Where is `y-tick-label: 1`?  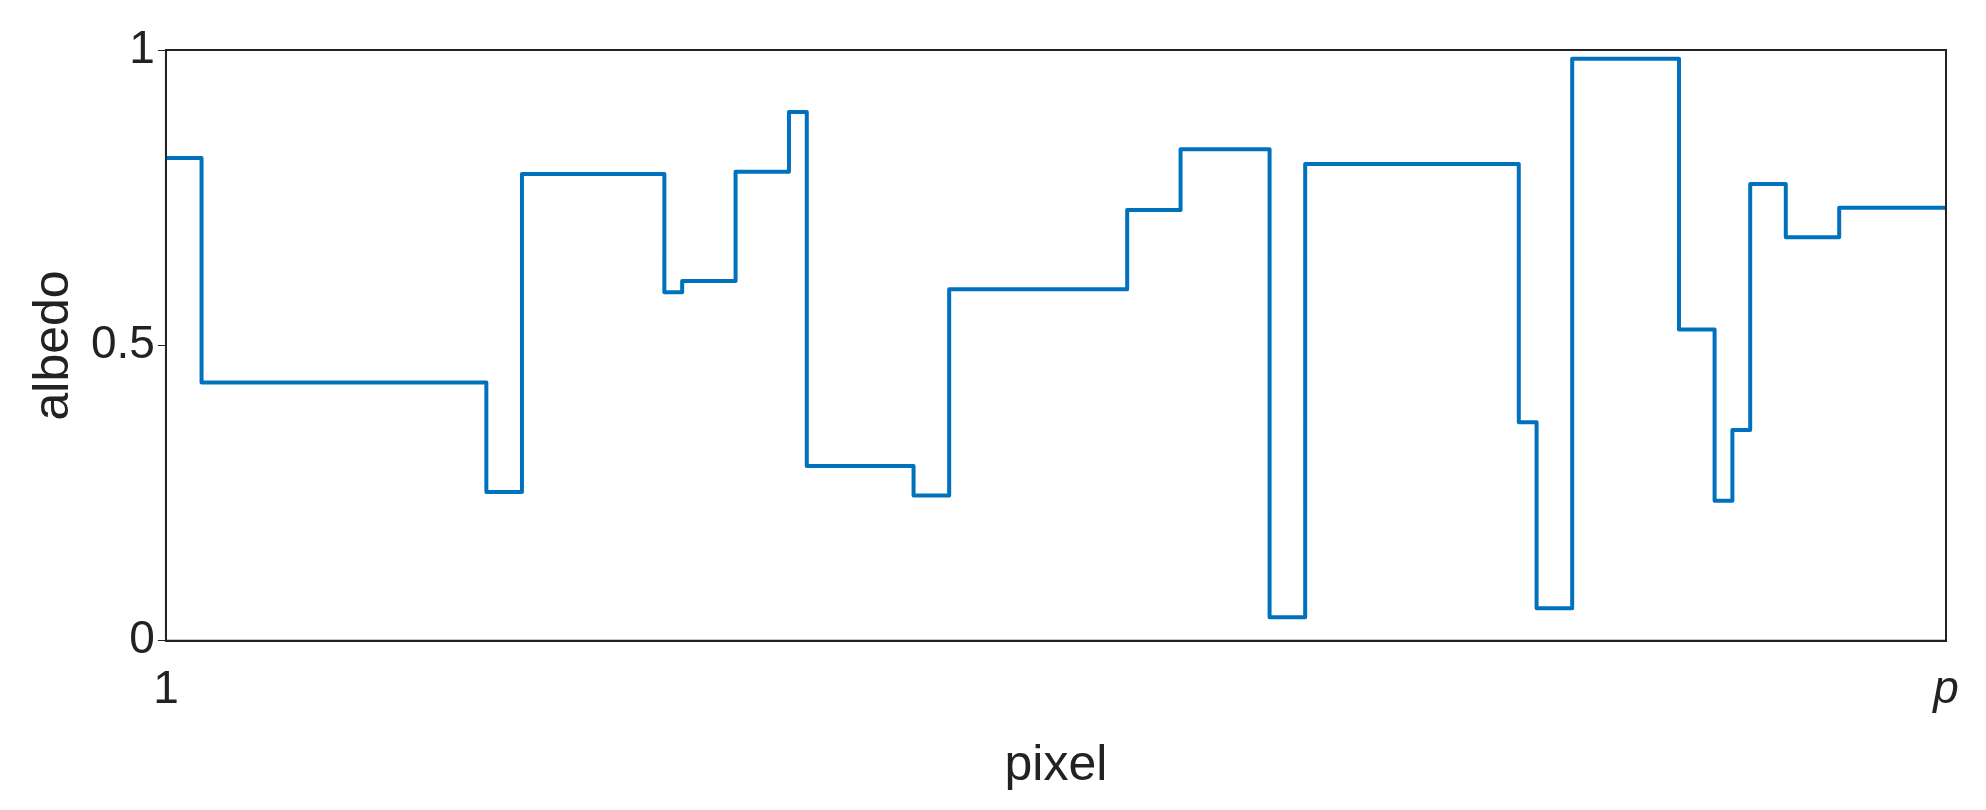 y-tick-label: 1 is located at coordinates (142, 46).